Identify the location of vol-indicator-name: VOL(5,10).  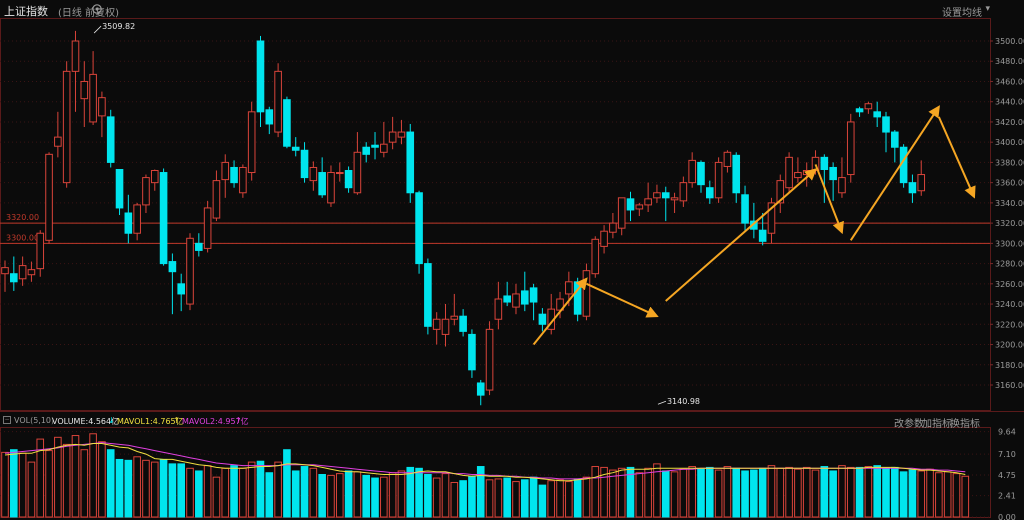
(34, 420).